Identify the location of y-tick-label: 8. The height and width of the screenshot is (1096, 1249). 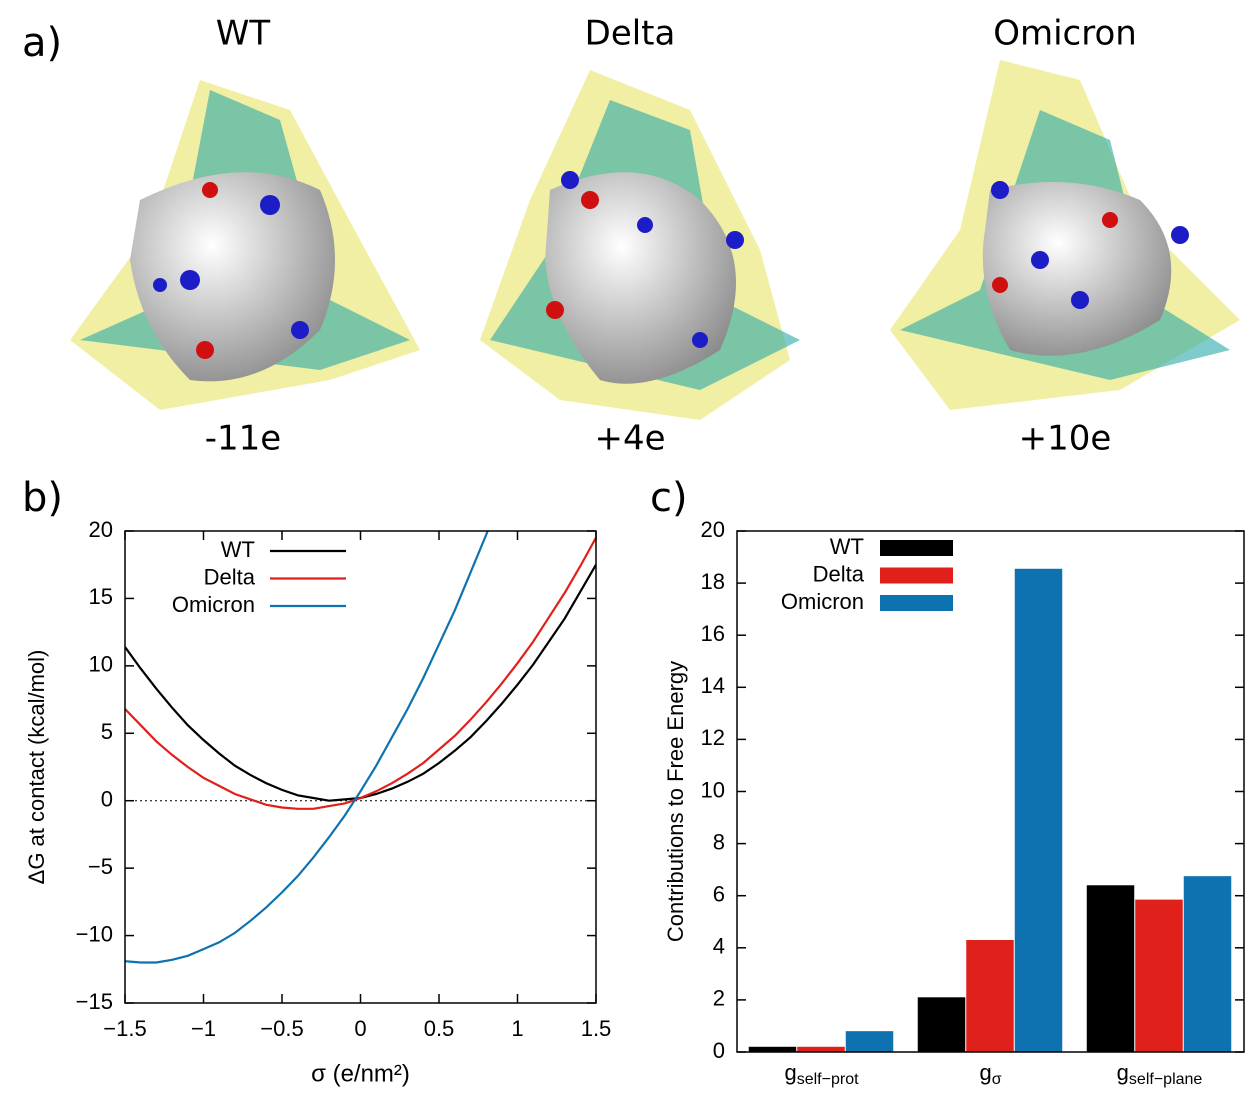
(719, 841).